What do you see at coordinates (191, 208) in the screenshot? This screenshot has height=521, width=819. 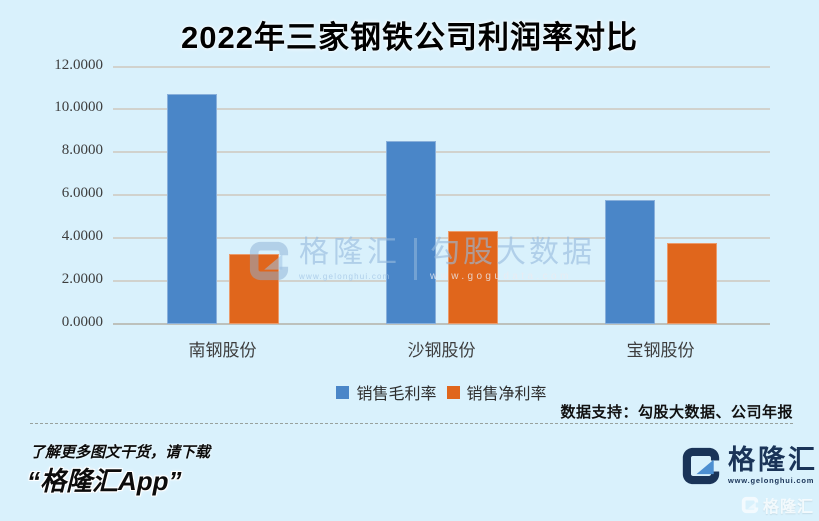 I see `bar-销售毛利率-南钢股份` at bounding box center [191, 208].